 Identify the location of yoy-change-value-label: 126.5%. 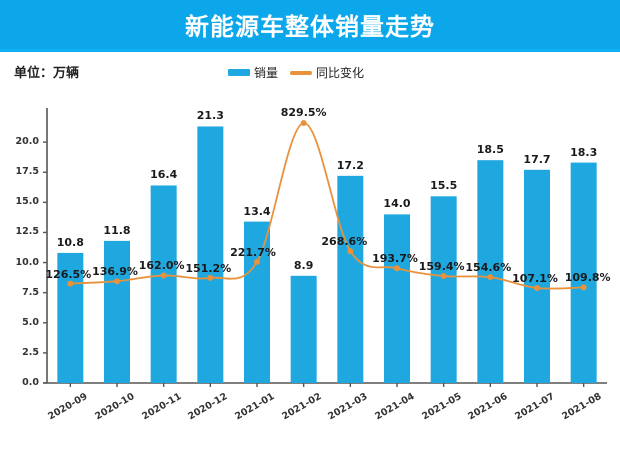
(68, 274).